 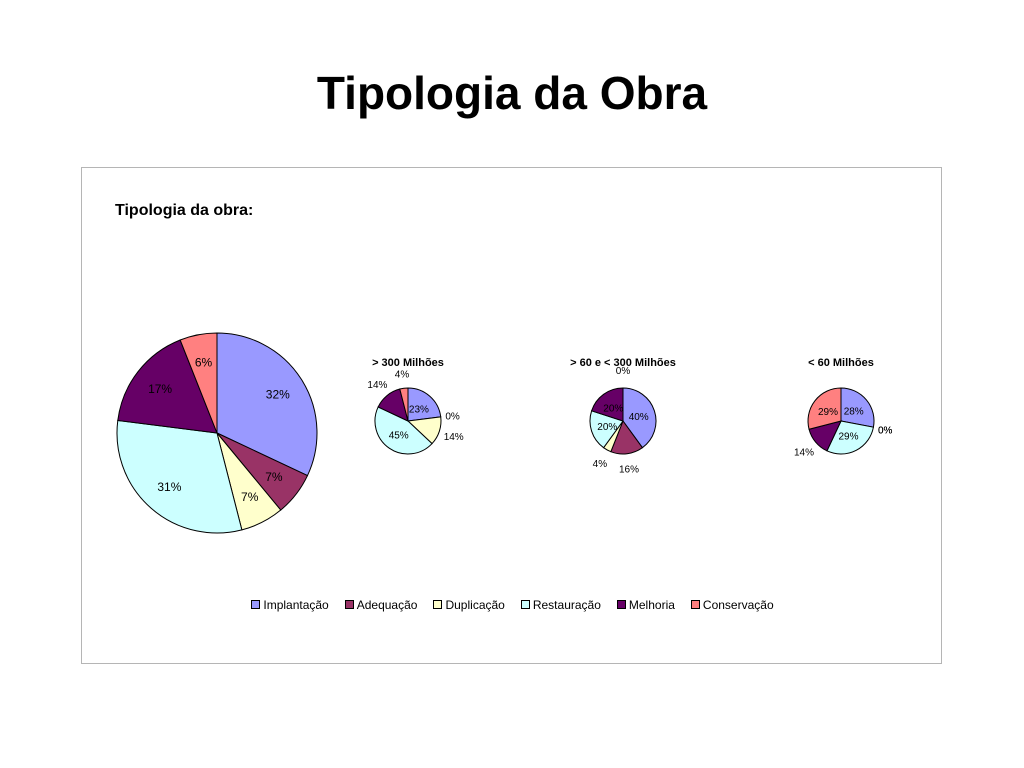 I want to click on data-label-duplicacao: 14%, so click(x=454, y=437).